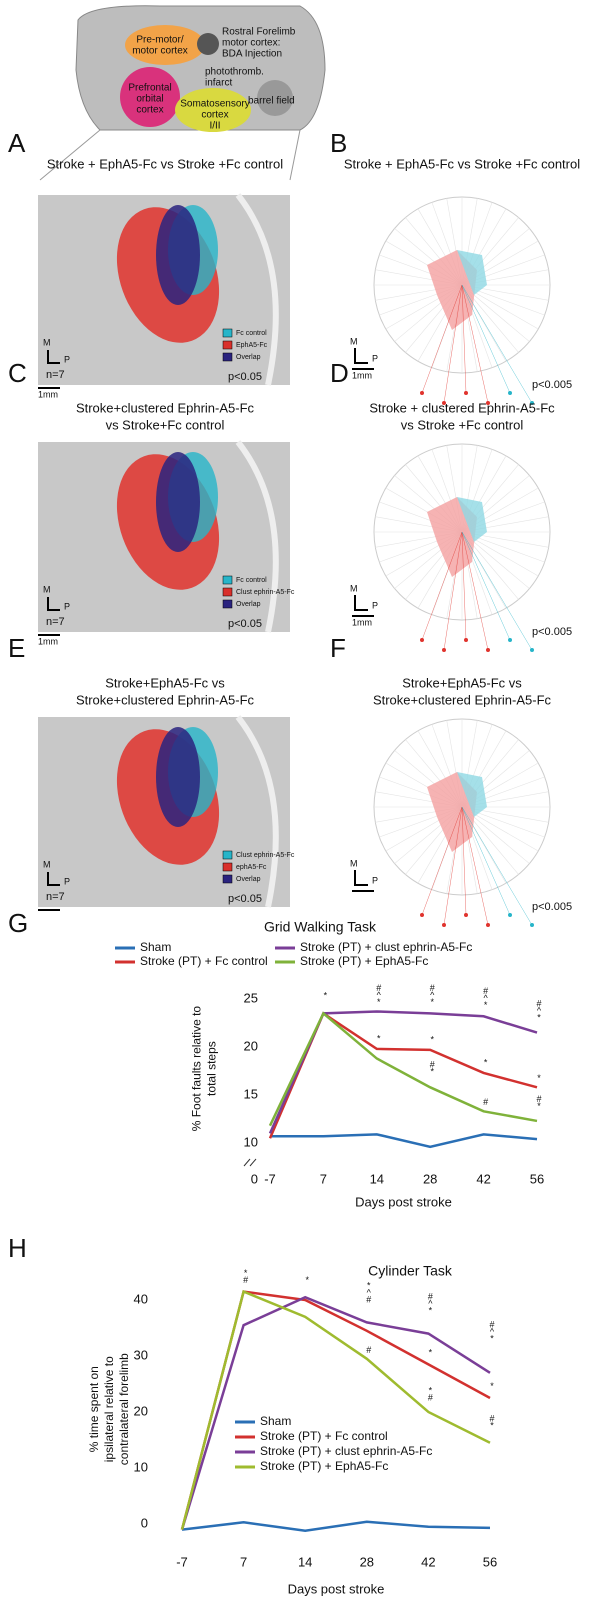 This screenshot has height=1606, width=597. What do you see at coordinates (552, 907) in the screenshot?
I see `p-label: p<0.005` at bounding box center [552, 907].